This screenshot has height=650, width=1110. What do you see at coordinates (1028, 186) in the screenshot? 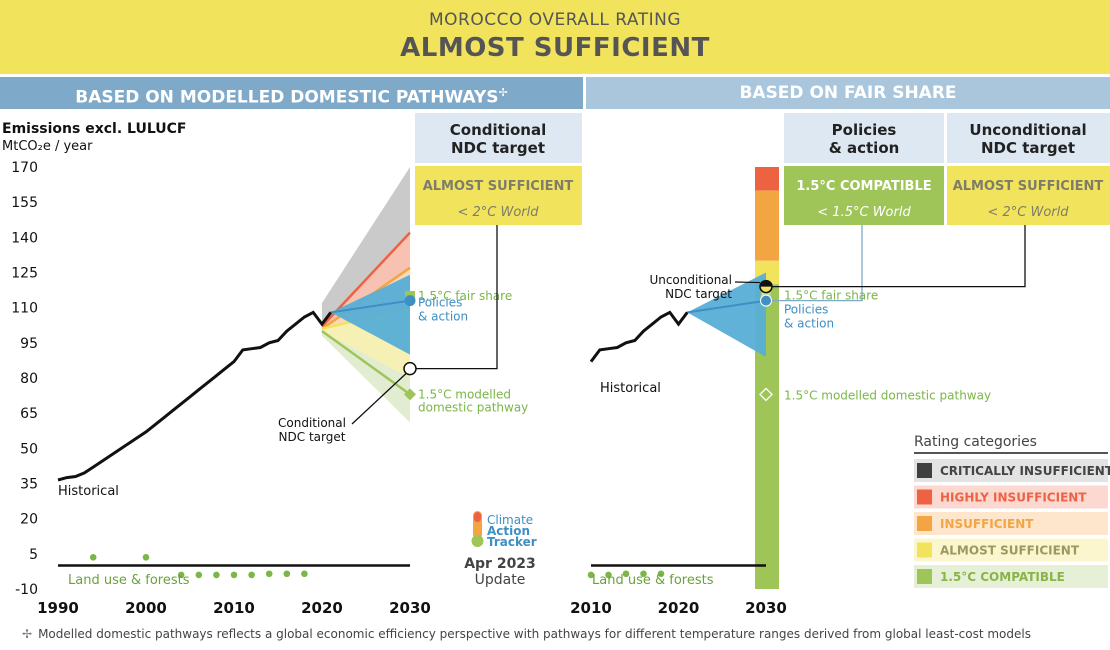
I see `unconditional-box-rating: ALMOST SUFFICIENT` at bounding box center [1028, 186].